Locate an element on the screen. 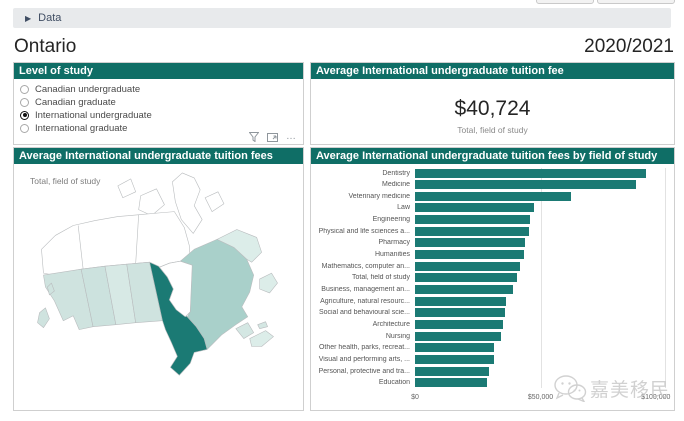  bar-category-label: Dentistry is located at coordinates (396, 173).